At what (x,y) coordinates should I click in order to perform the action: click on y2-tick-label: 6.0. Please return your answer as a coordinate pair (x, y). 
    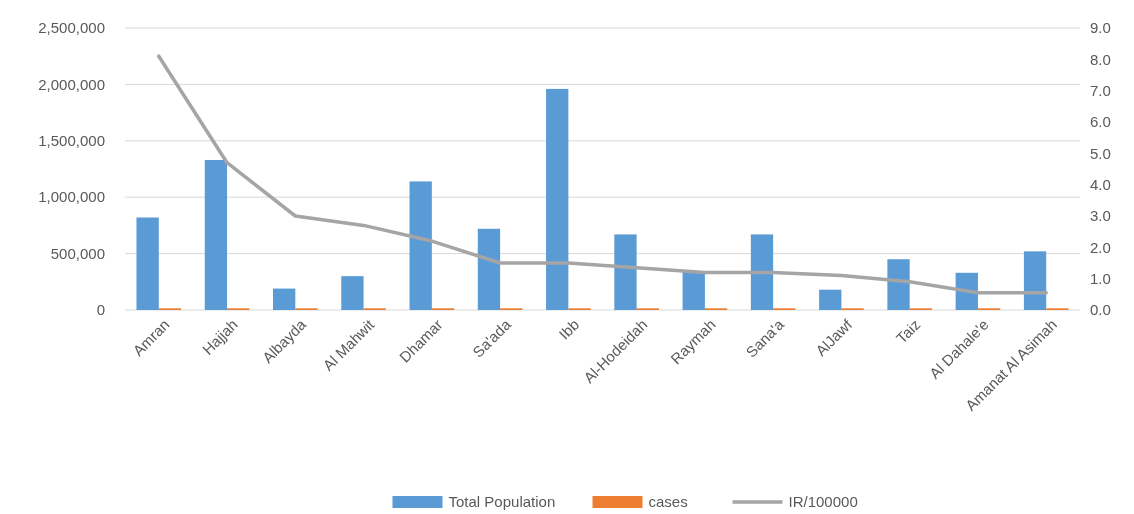
    Looking at the image, I should click on (1100, 122).